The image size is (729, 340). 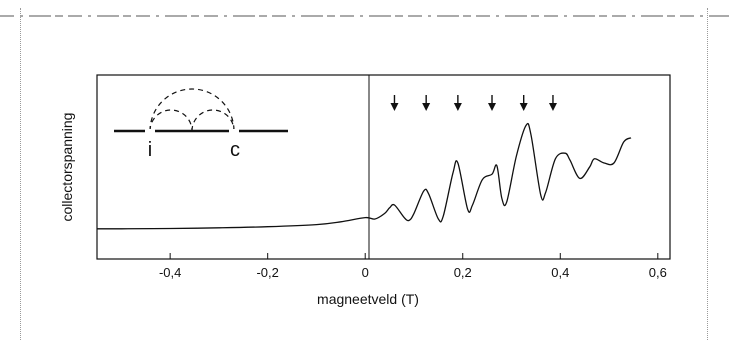 I want to click on inset-label-c: c, so click(x=235, y=150).